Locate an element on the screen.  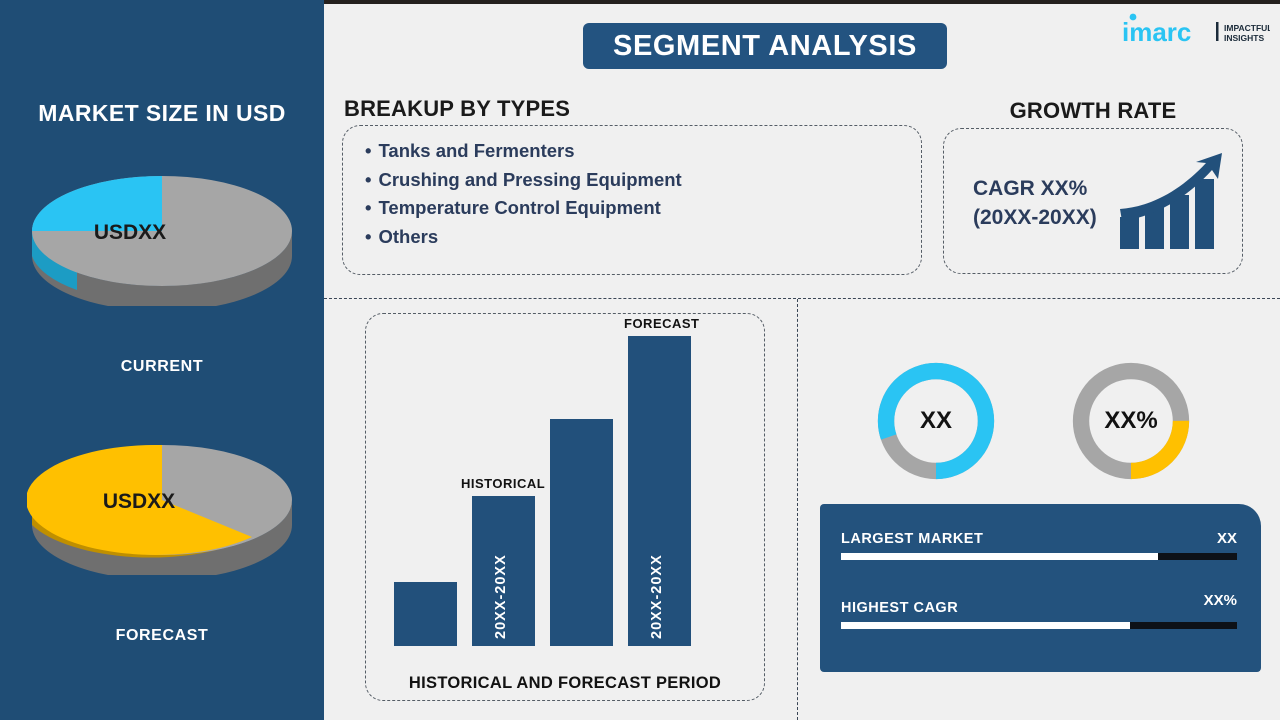
forecast-pie-graphic: USDXX is located at coordinates (162, 500).